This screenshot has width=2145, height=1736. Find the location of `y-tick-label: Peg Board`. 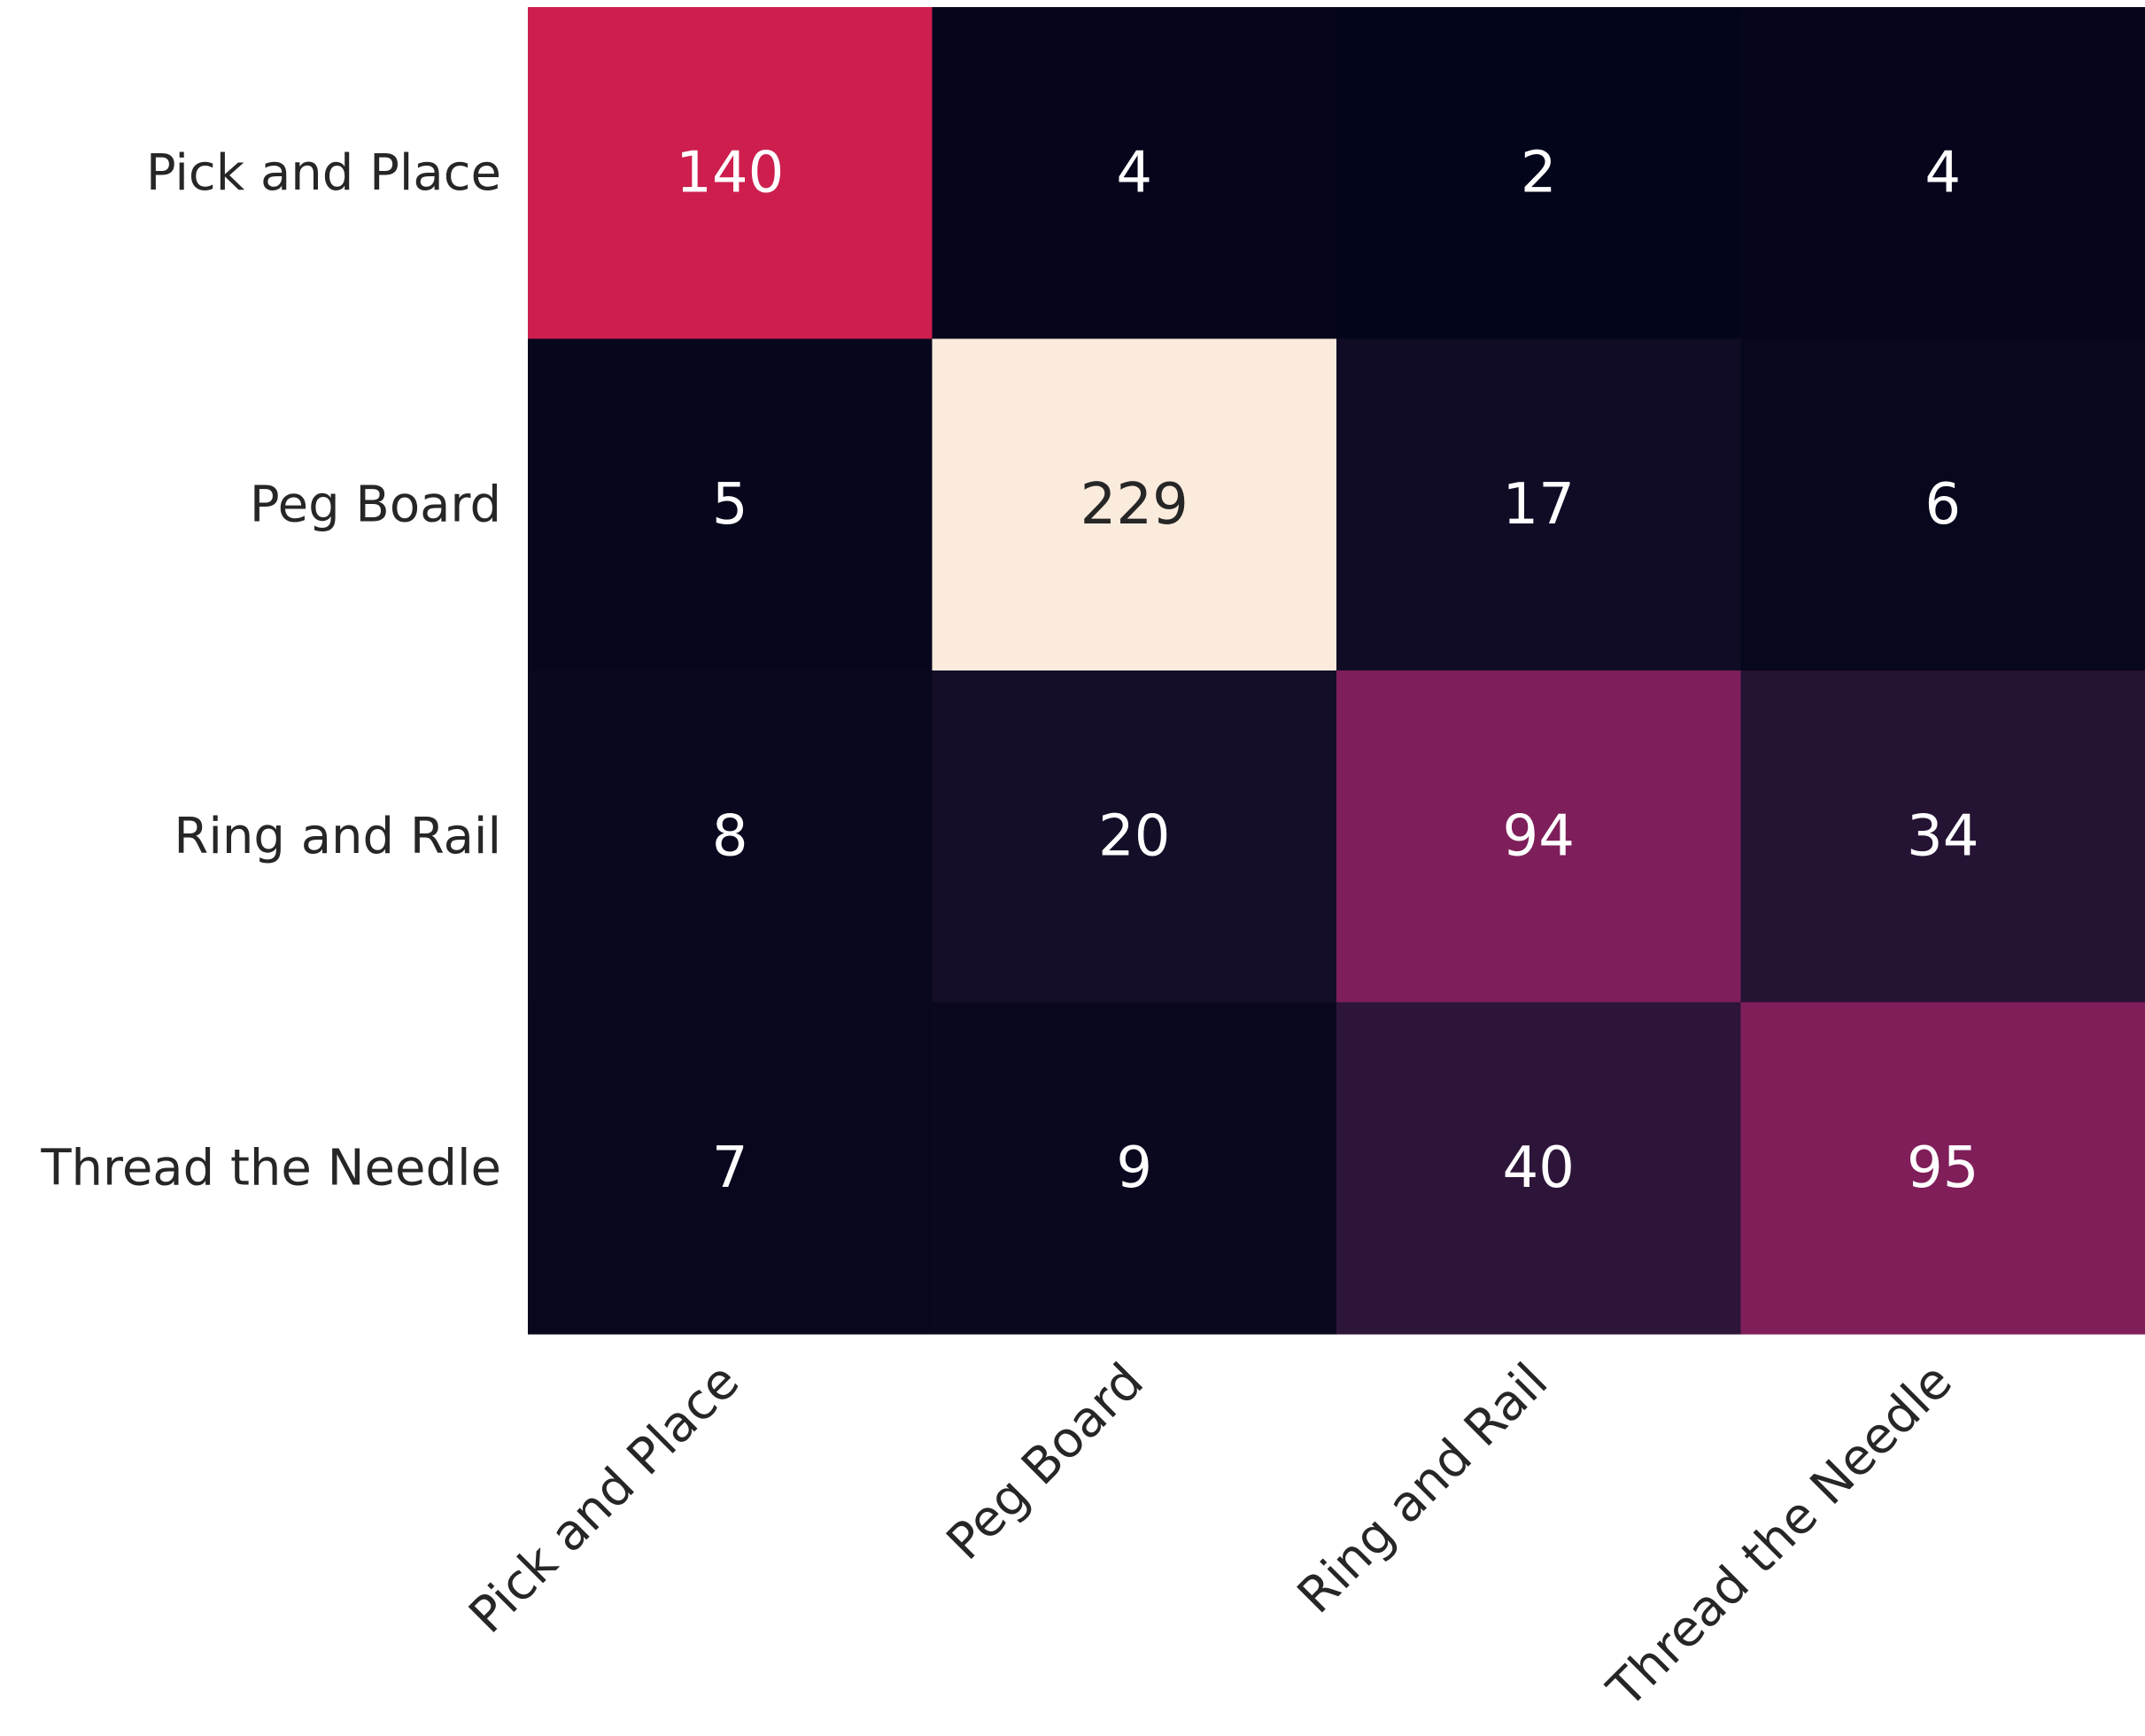

y-tick-label: Peg Board is located at coordinates (376, 504).